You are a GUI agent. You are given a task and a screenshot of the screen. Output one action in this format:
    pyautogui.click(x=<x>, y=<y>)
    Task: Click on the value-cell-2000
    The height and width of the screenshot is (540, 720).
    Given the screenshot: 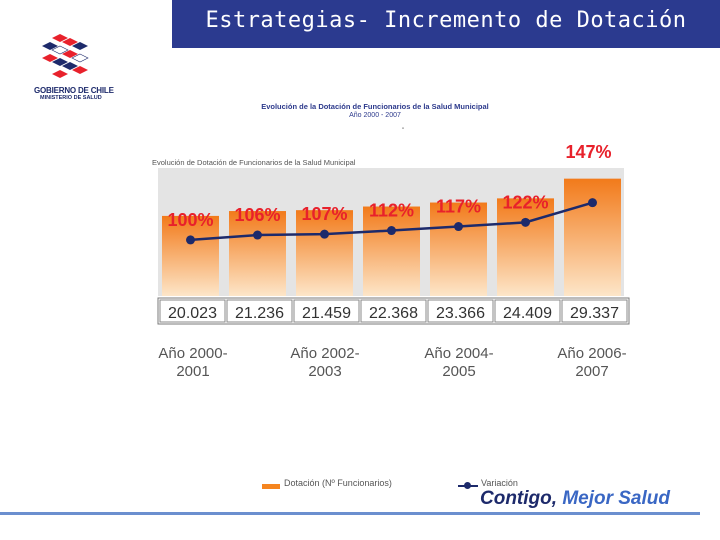 What is the action you would take?
    pyautogui.click(x=192, y=311)
    